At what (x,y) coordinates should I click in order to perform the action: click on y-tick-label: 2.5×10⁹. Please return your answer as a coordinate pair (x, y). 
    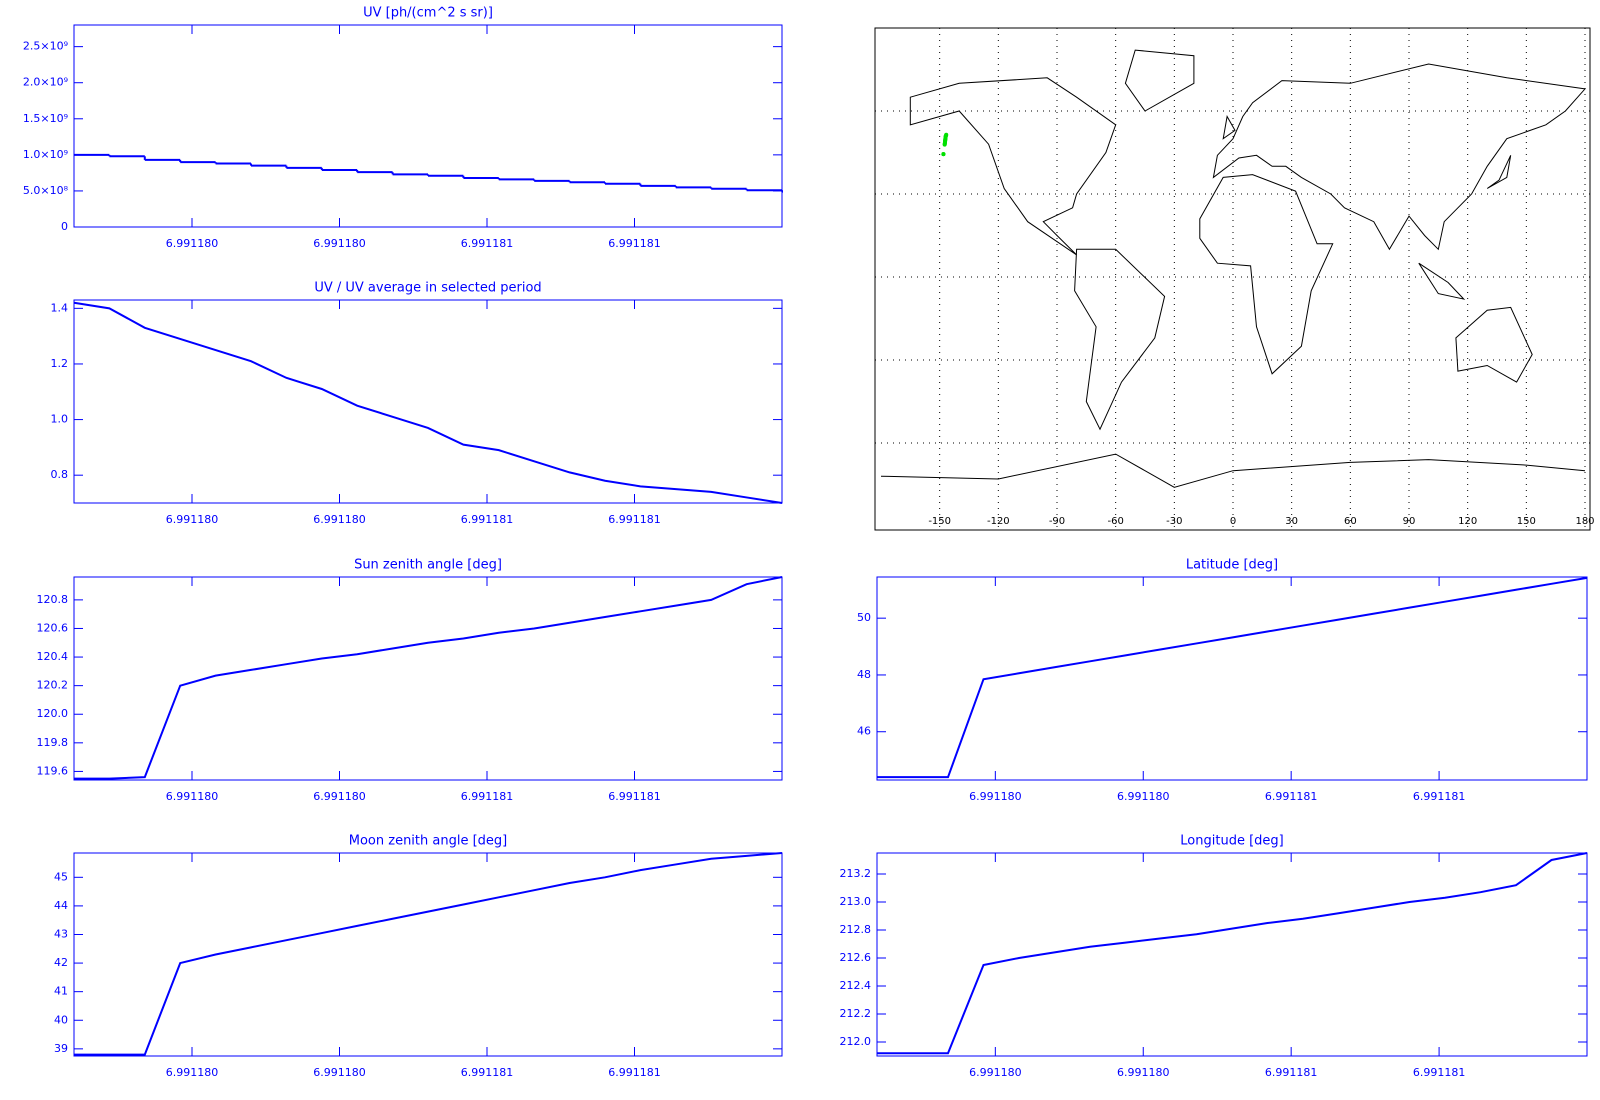
    Looking at the image, I should click on (45, 46).